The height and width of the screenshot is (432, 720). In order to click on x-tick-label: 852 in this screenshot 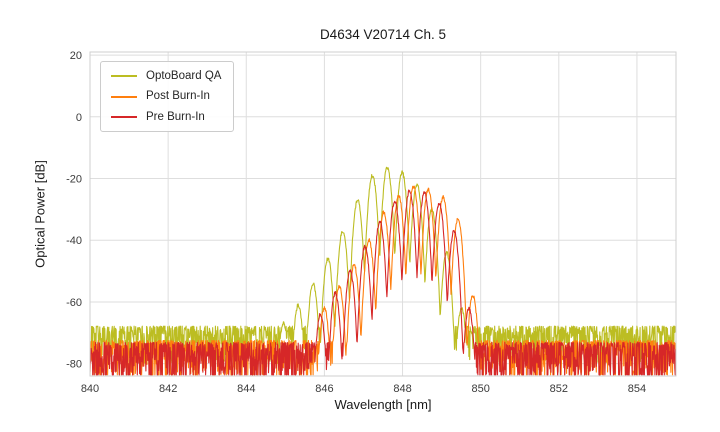, I will do `click(559, 389)`.